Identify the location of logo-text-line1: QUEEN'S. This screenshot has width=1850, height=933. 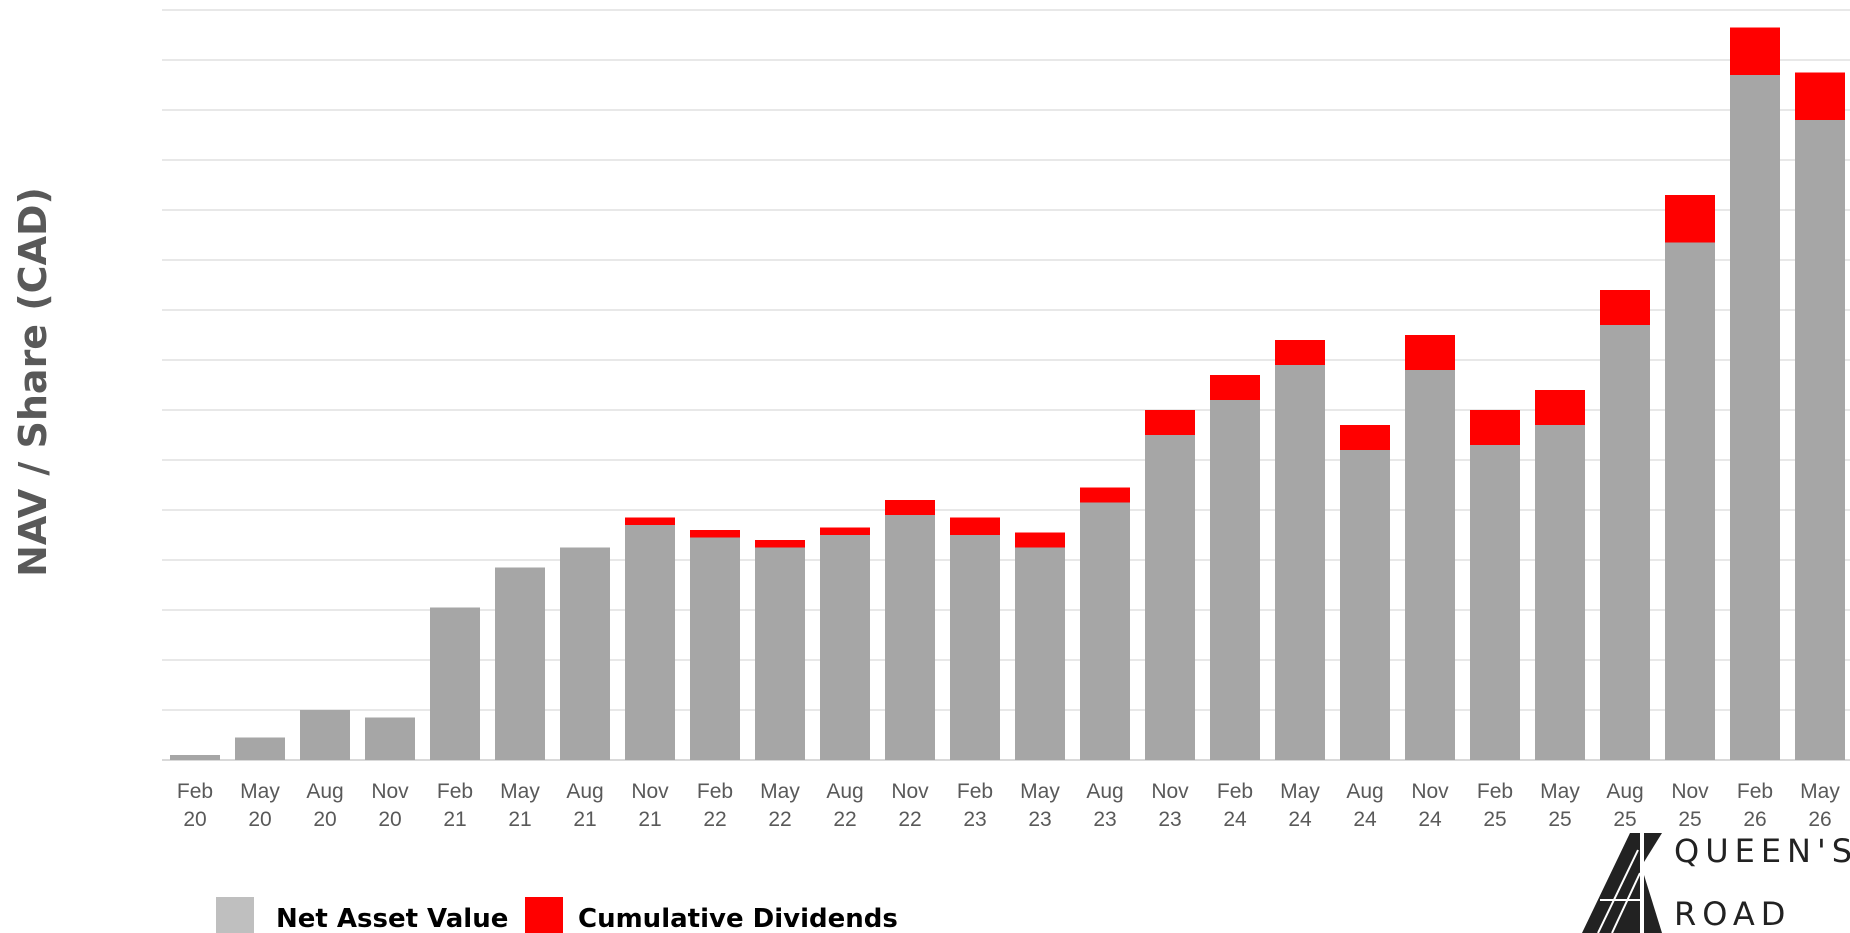
(1762, 851).